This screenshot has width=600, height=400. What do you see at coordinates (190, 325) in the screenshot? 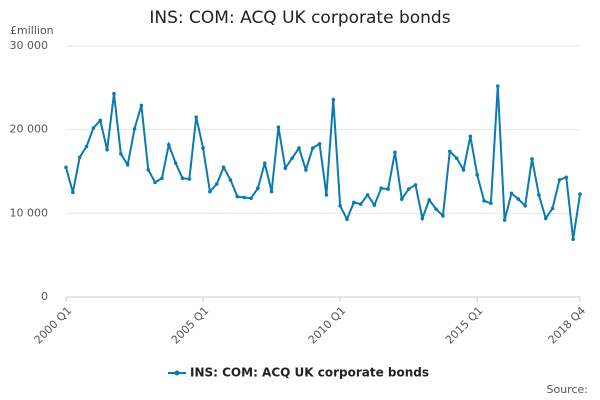
I see `x-tick-label: 2005 Q1` at bounding box center [190, 325].